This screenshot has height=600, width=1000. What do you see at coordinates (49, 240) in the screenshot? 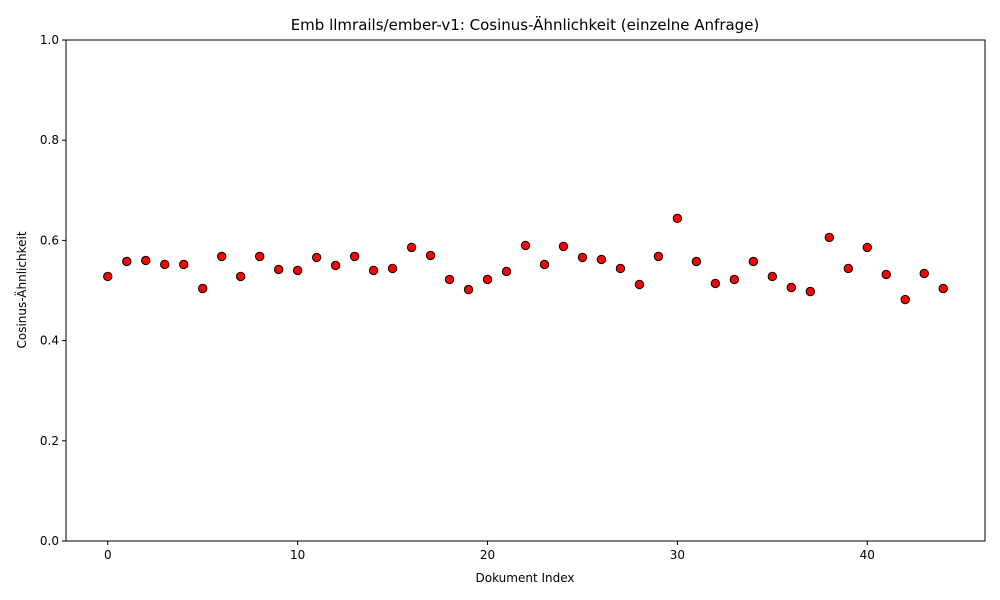
I see `y-tick-label: 0.6` at bounding box center [49, 240].